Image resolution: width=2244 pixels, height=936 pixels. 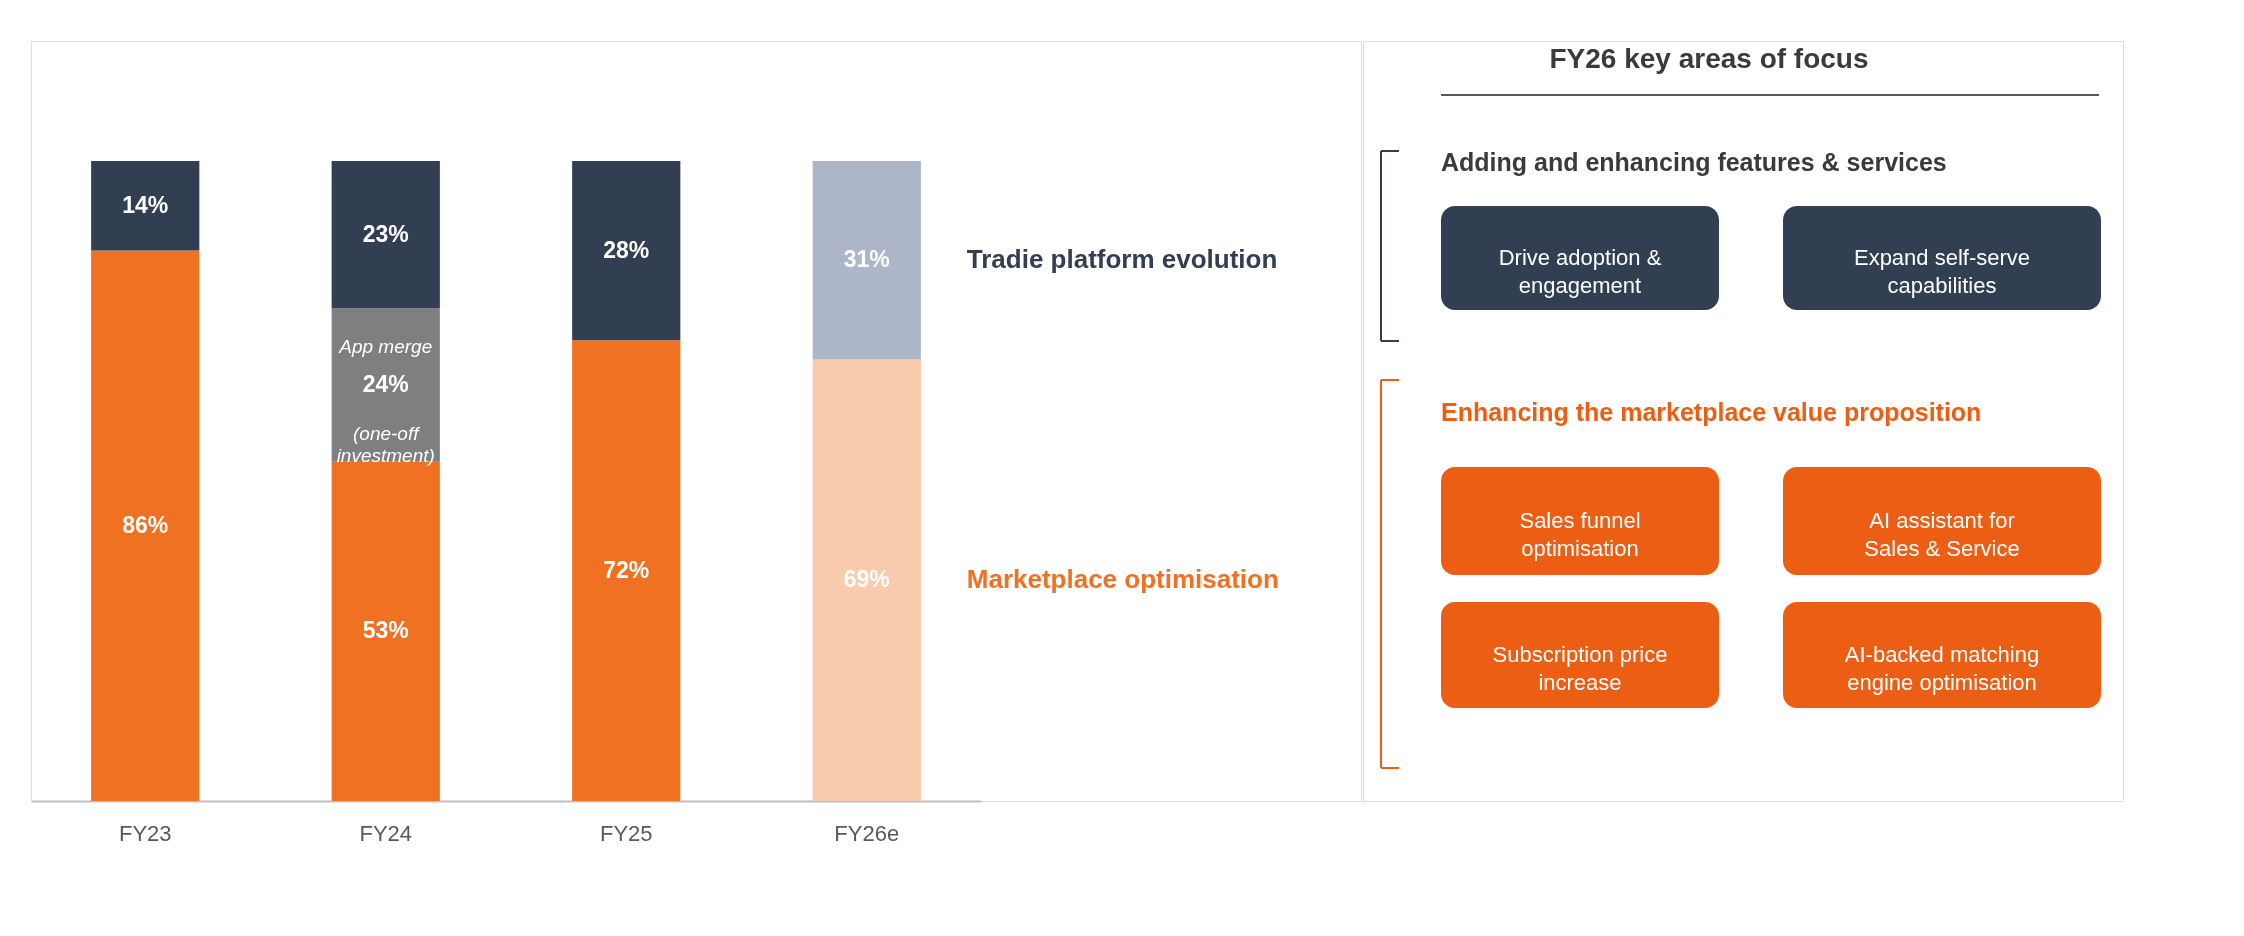 I want to click on x-tick-label: FY24, so click(x=386, y=833).